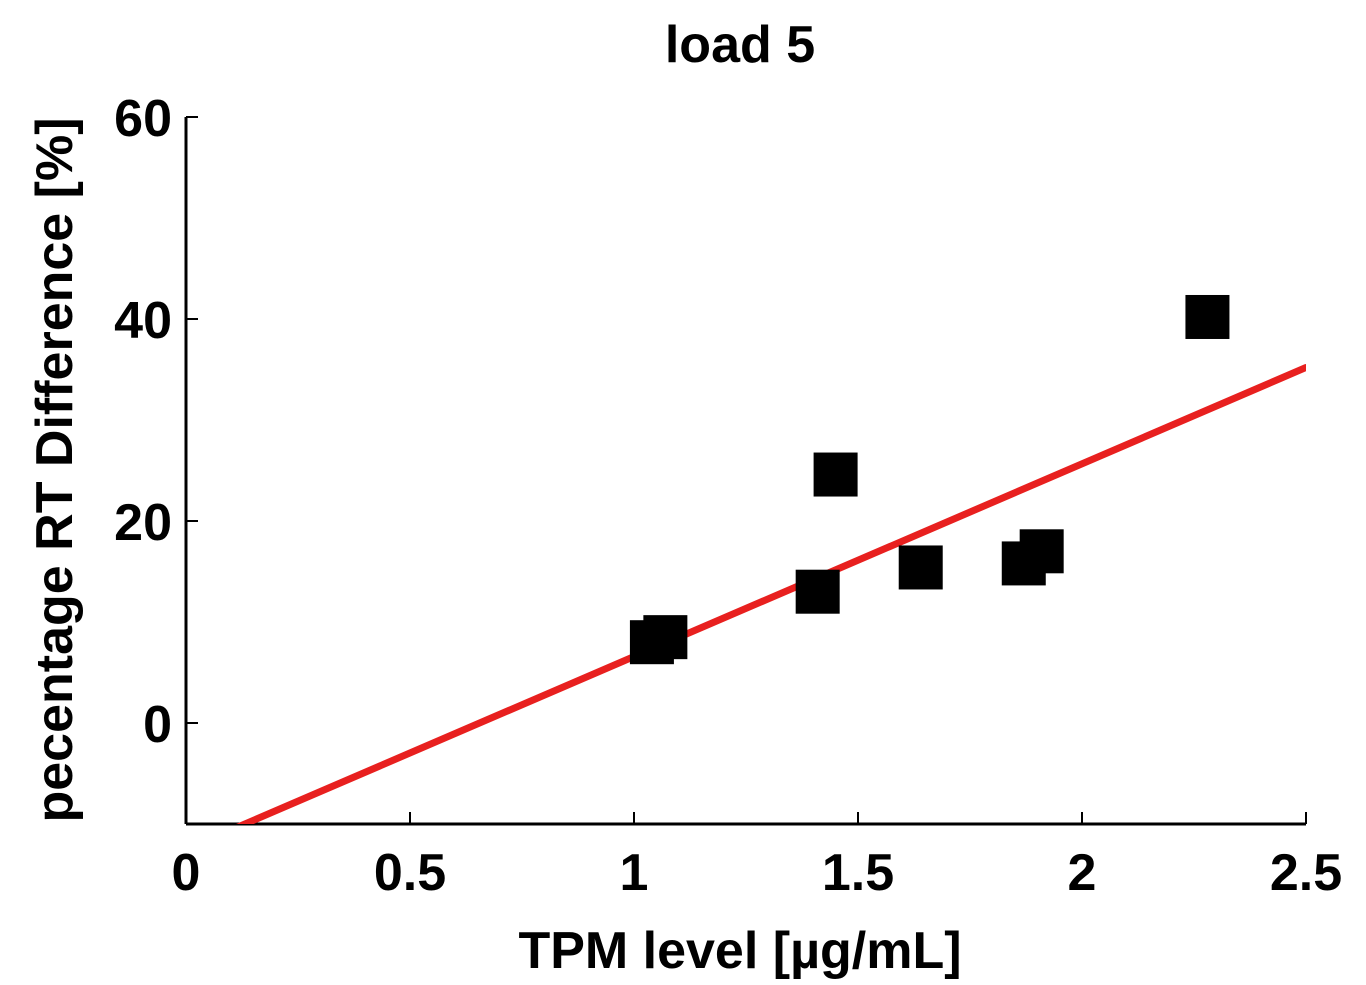 This screenshot has width=1366, height=985. I want to click on y-tick-label: 20, so click(143, 523).